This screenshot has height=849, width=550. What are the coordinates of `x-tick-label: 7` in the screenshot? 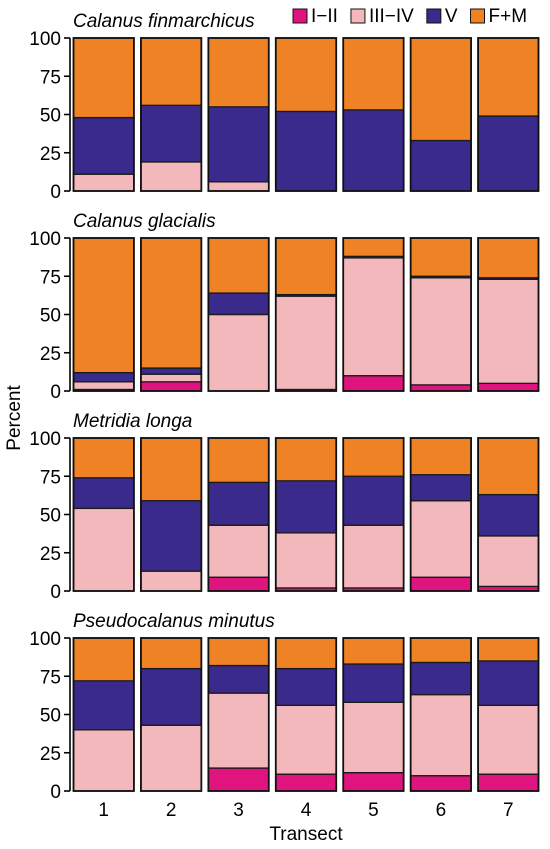 It's located at (508, 810).